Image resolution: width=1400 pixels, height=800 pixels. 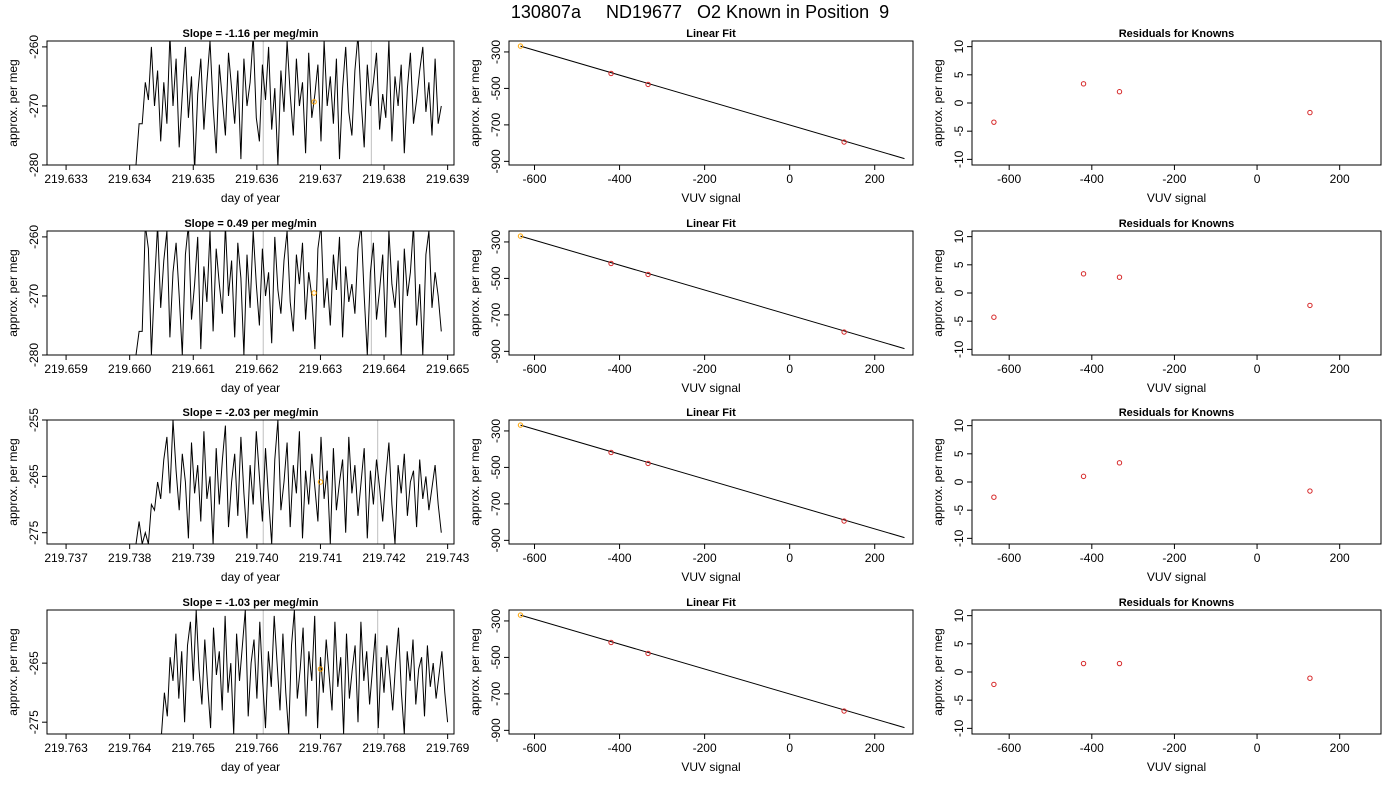 What do you see at coordinates (384, 369) in the screenshot?
I see `x-tick-label: 219.664` at bounding box center [384, 369].